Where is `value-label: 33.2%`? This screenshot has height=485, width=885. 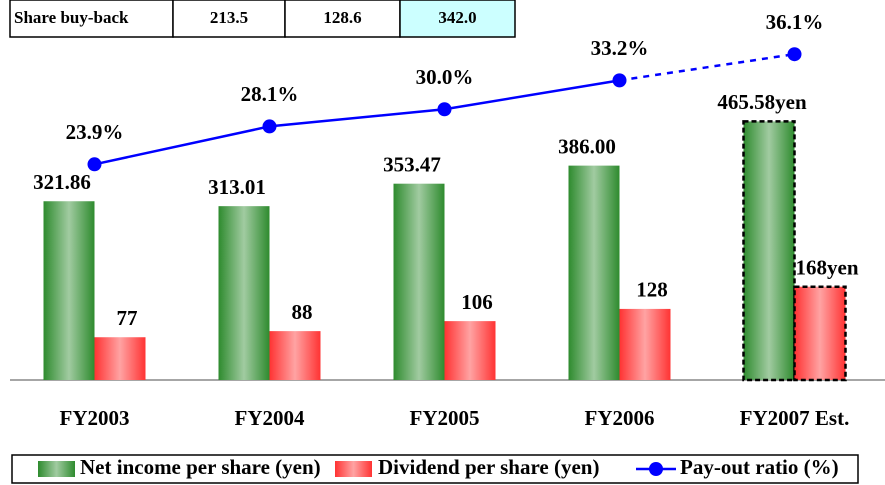 value-label: 33.2% is located at coordinates (620, 48).